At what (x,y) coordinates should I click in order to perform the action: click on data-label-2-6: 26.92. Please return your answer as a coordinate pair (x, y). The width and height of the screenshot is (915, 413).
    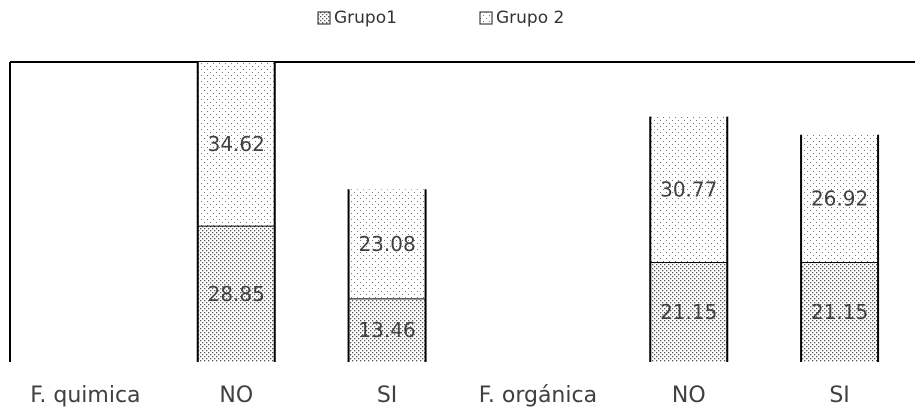
    Looking at the image, I should click on (839, 198).